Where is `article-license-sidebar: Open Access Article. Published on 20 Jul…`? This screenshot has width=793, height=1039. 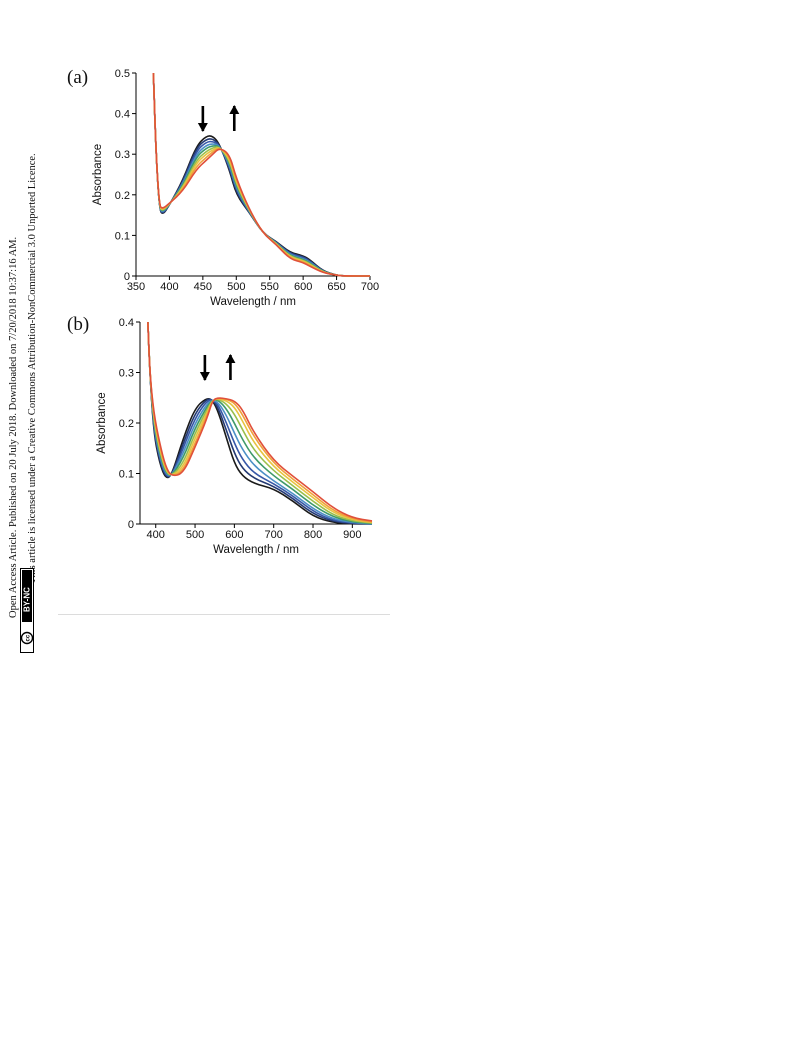
article-license-sidebar: Open Access Article. Published on 20 Jul… is located at coordinates (22, 330).